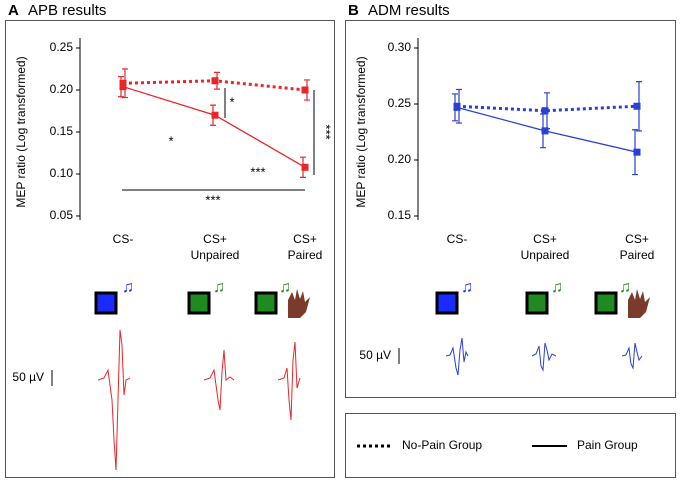  What do you see at coordinates (62, 173) in the screenshot?
I see `y-tick-label: 0.10` at bounding box center [62, 173].